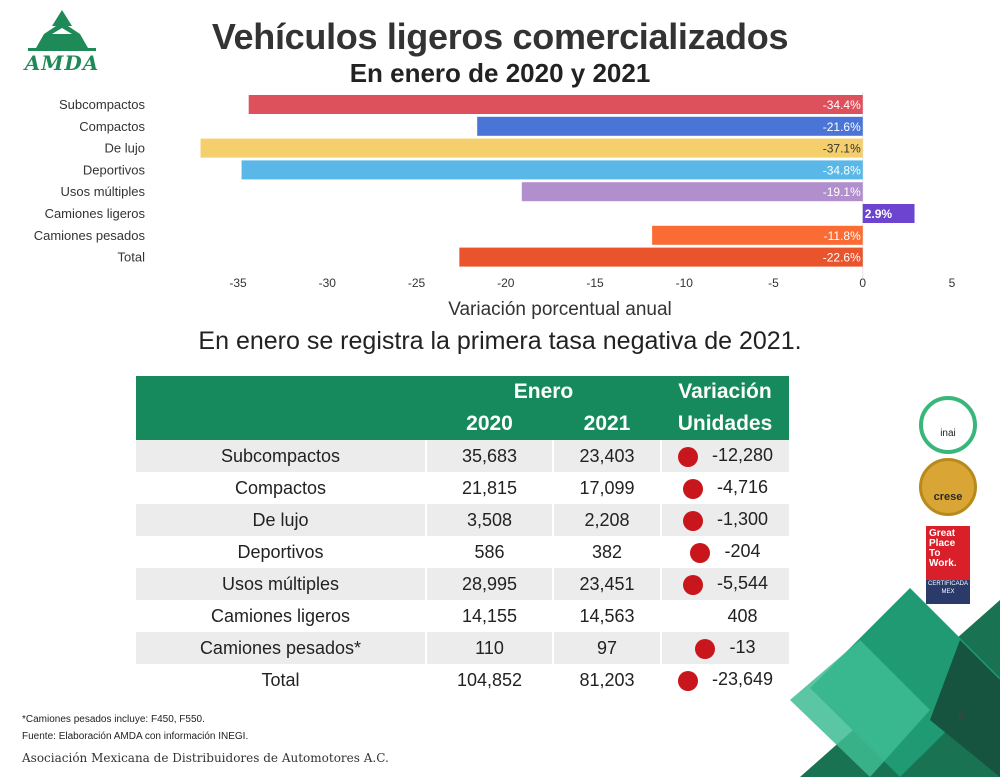 The width and height of the screenshot is (1000, 777). I want to click on gptw-country-text: MEX, so click(948, 592).